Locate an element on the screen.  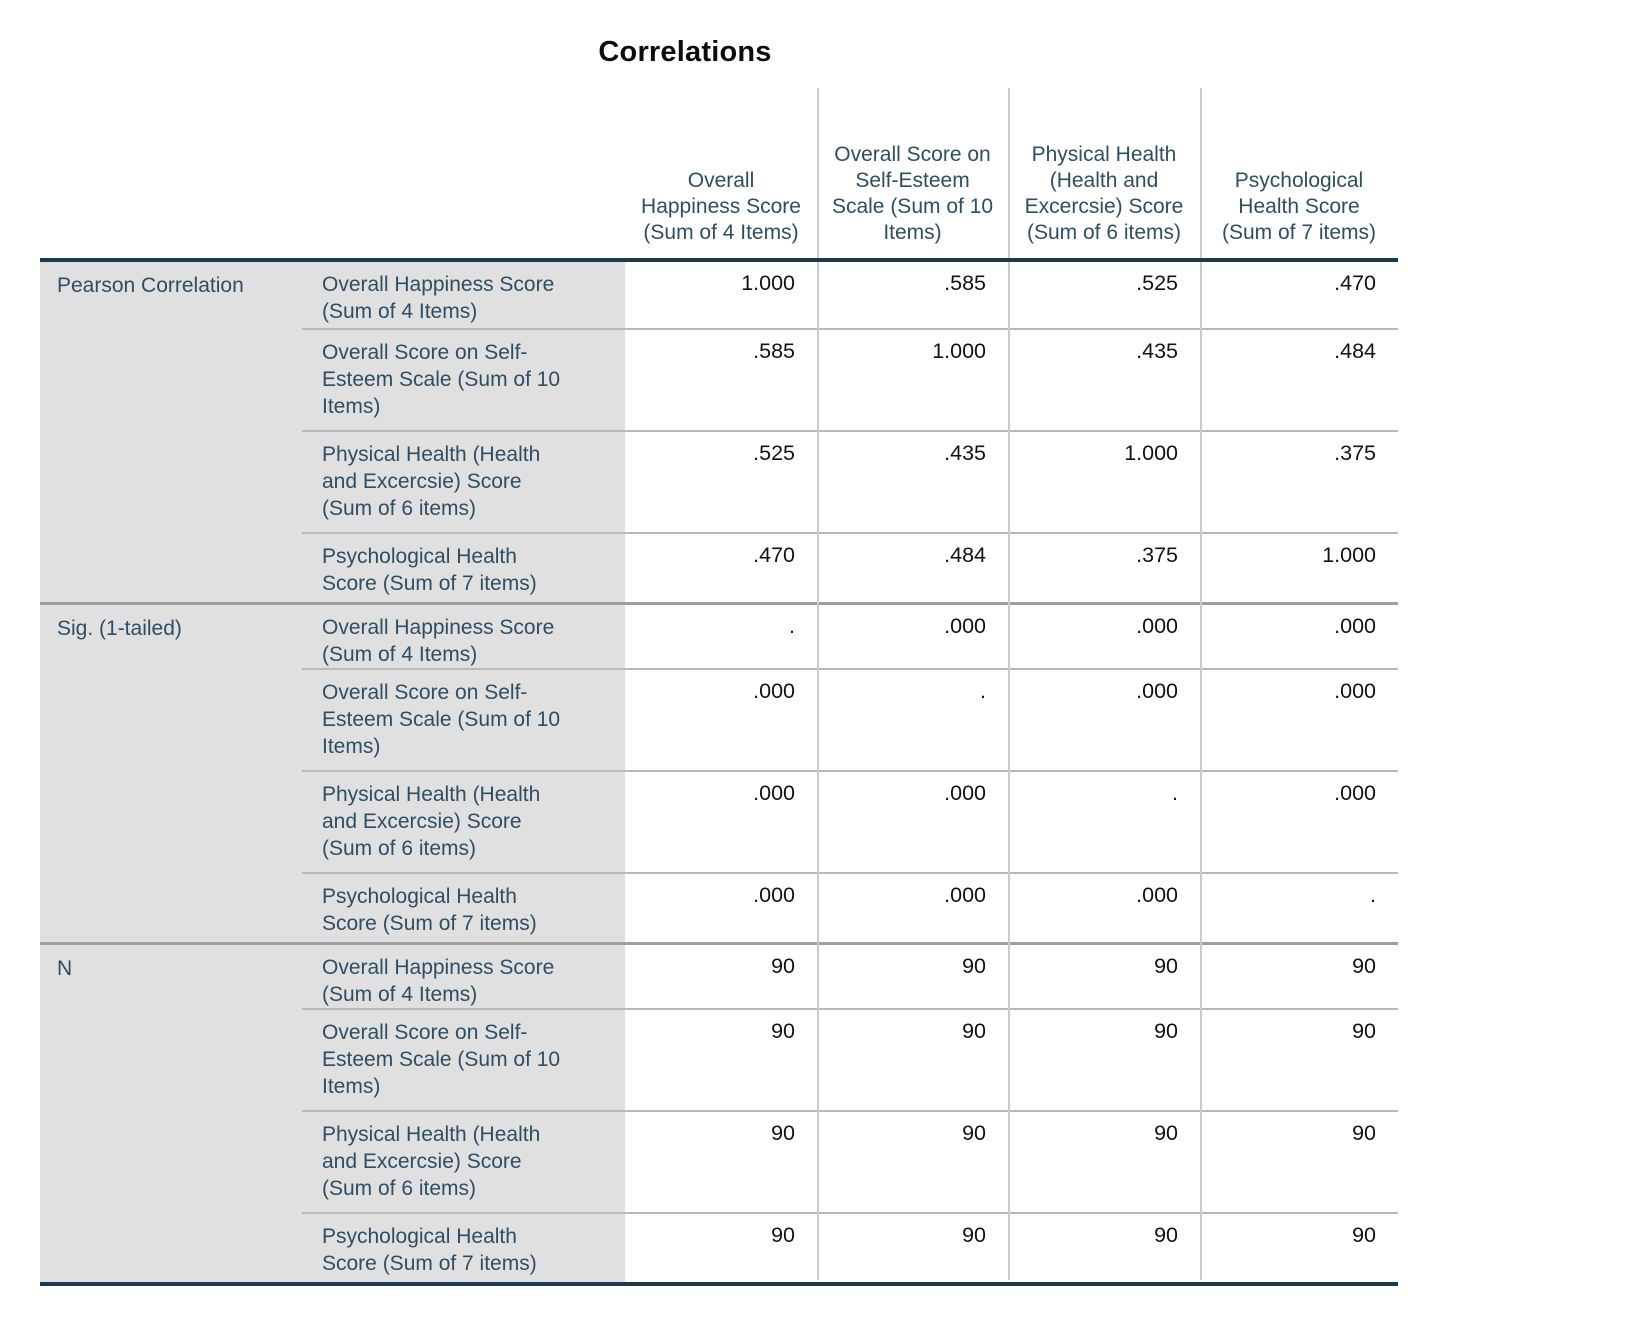
table-title: Correlations is located at coordinates (685, 52).